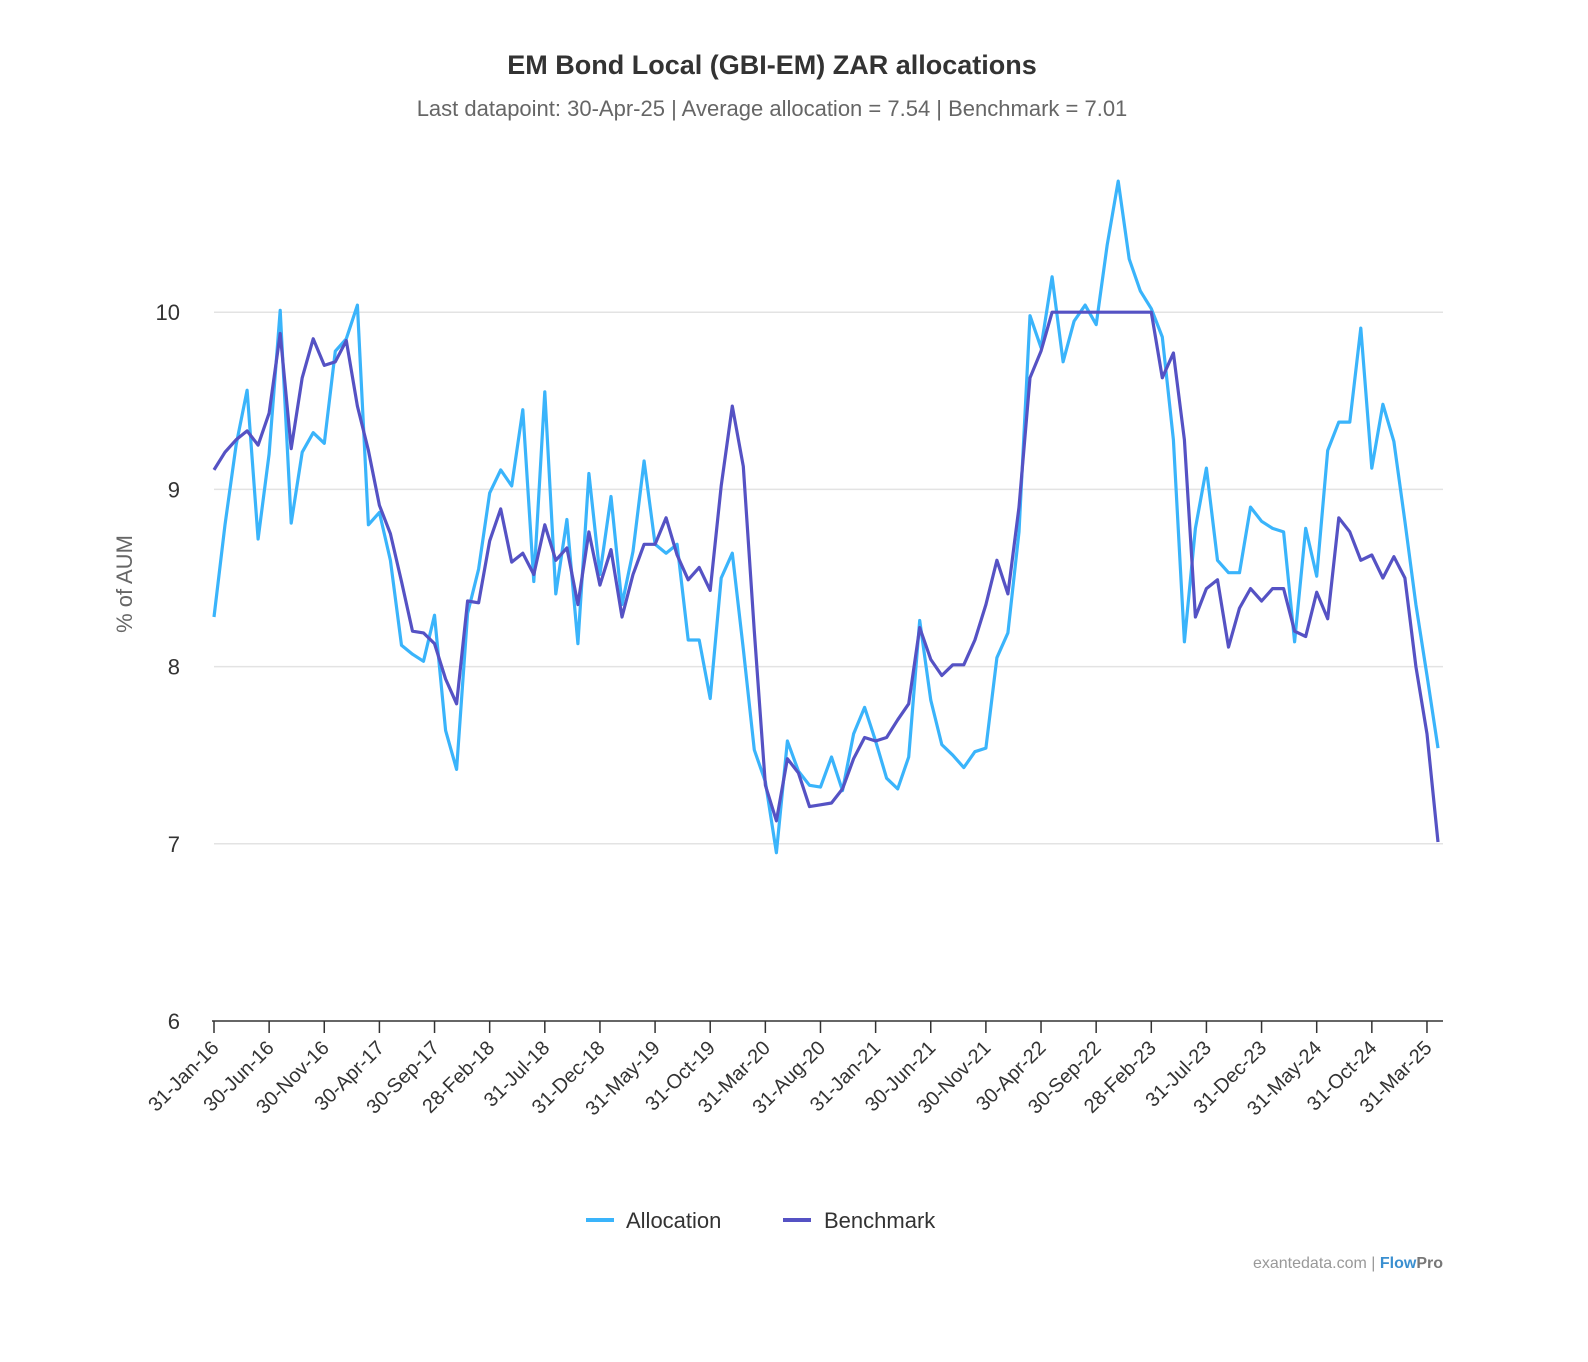 The height and width of the screenshot is (1362, 1588). Describe the element at coordinates (124, 584) in the screenshot. I see `y-axis-label: % of AUM` at that location.